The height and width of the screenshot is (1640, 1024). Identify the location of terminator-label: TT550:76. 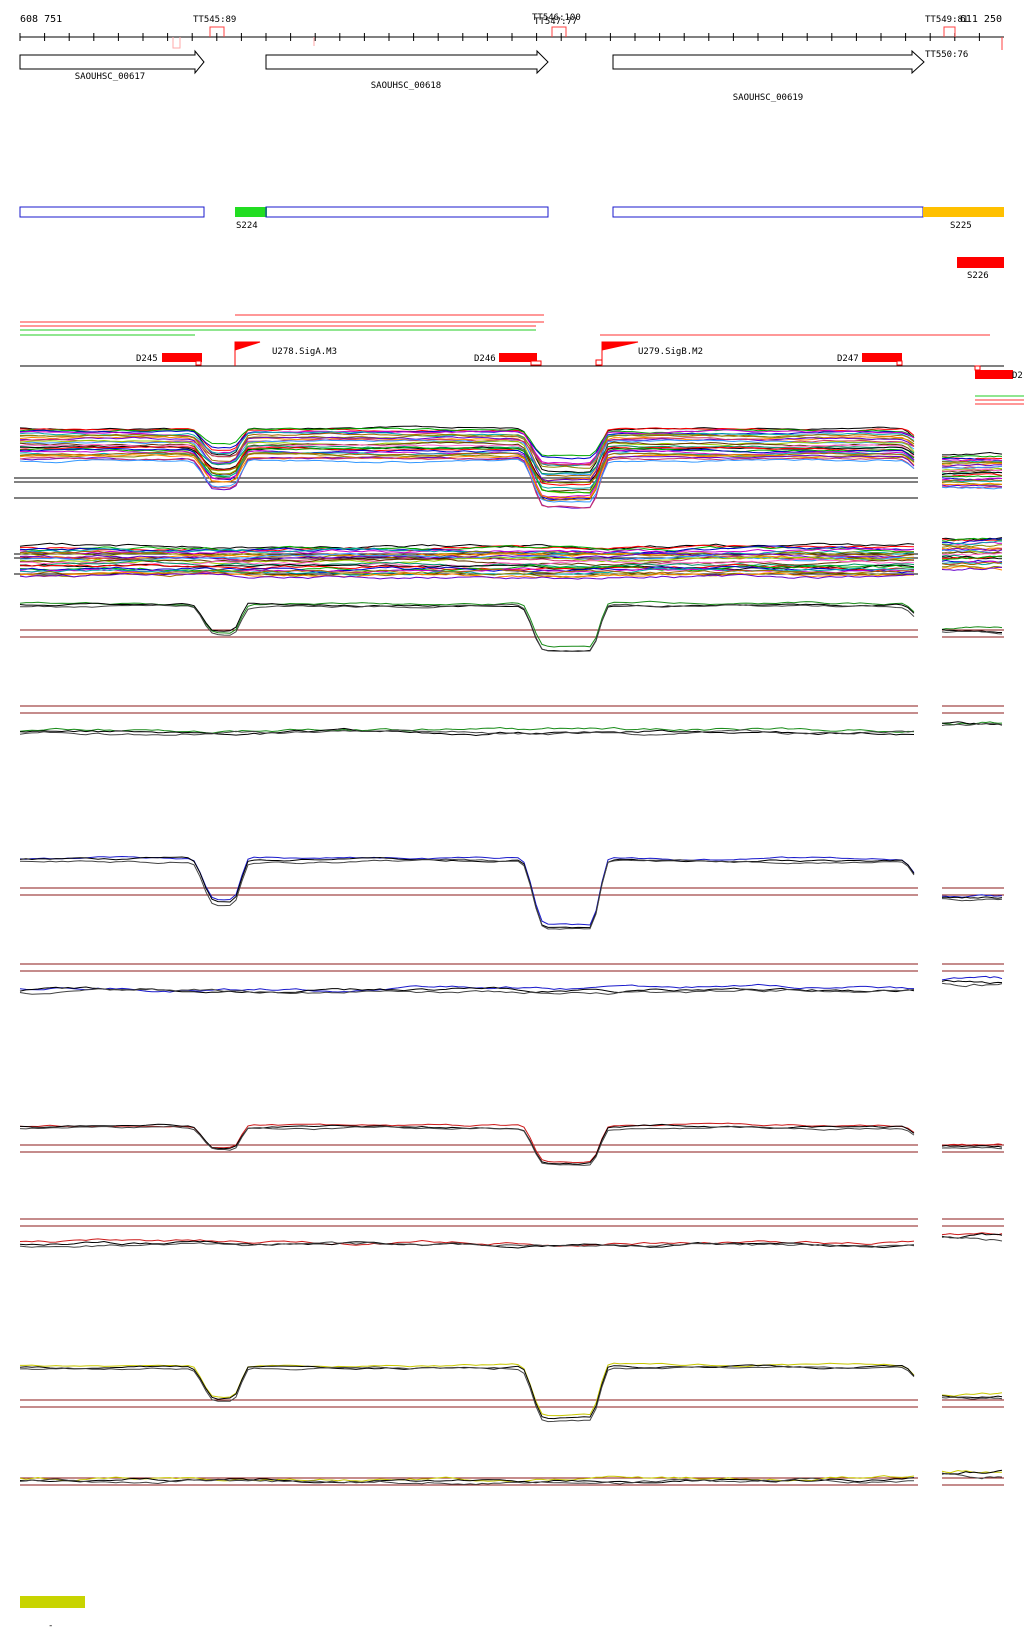
(946, 55).